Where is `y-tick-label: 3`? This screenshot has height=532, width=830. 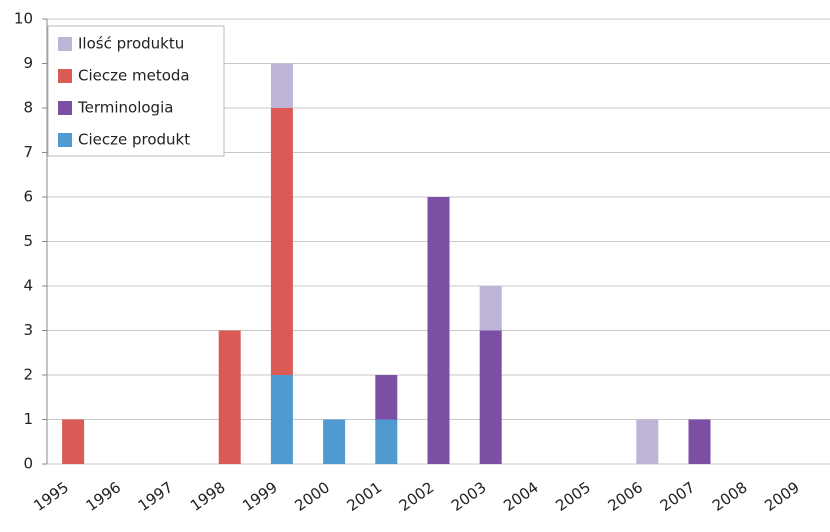 y-tick-label: 3 is located at coordinates (28, 330).